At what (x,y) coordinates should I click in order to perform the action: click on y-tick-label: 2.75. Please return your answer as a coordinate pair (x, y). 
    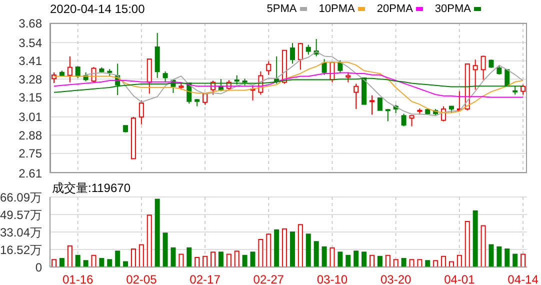
    Looking at the image, I should click on (30, 153).